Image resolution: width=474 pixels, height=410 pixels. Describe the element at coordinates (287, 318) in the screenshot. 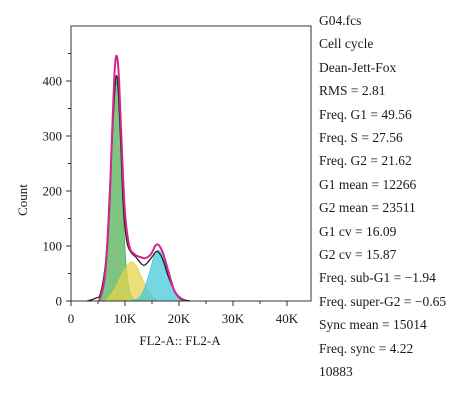

I see `x-tick-label: 40K` at that location.